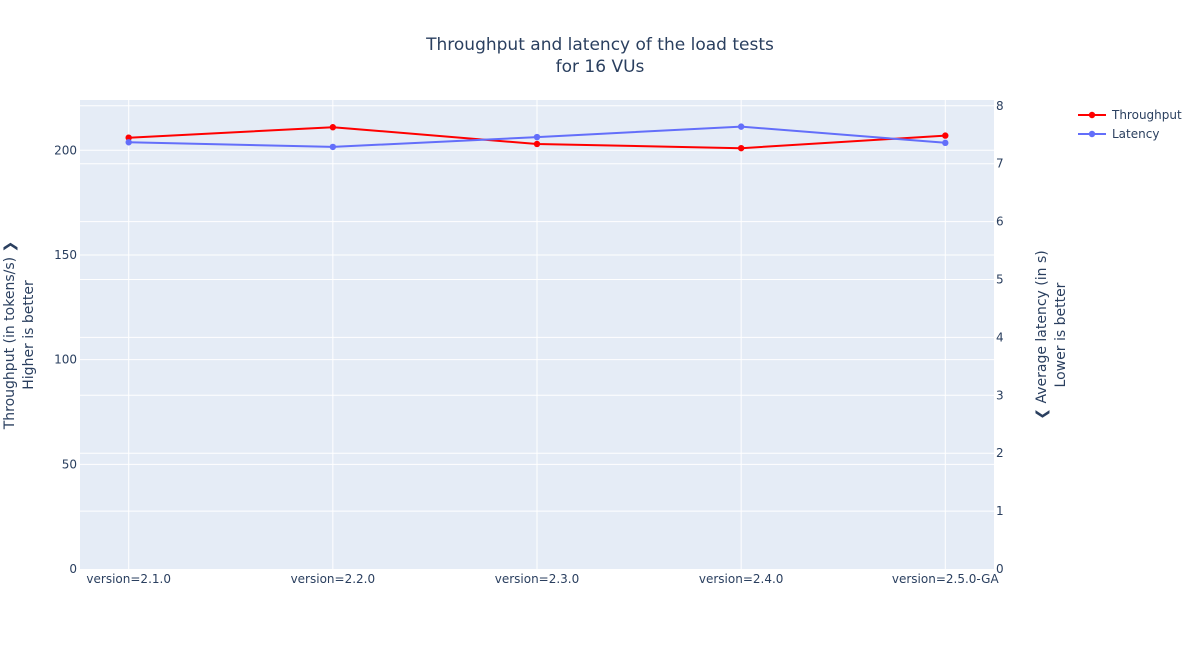 The image size is (1200, 650). Describe the element at coordinates (1000, 106) in the screenshot. I see `right-tick-label: 8` at that location.